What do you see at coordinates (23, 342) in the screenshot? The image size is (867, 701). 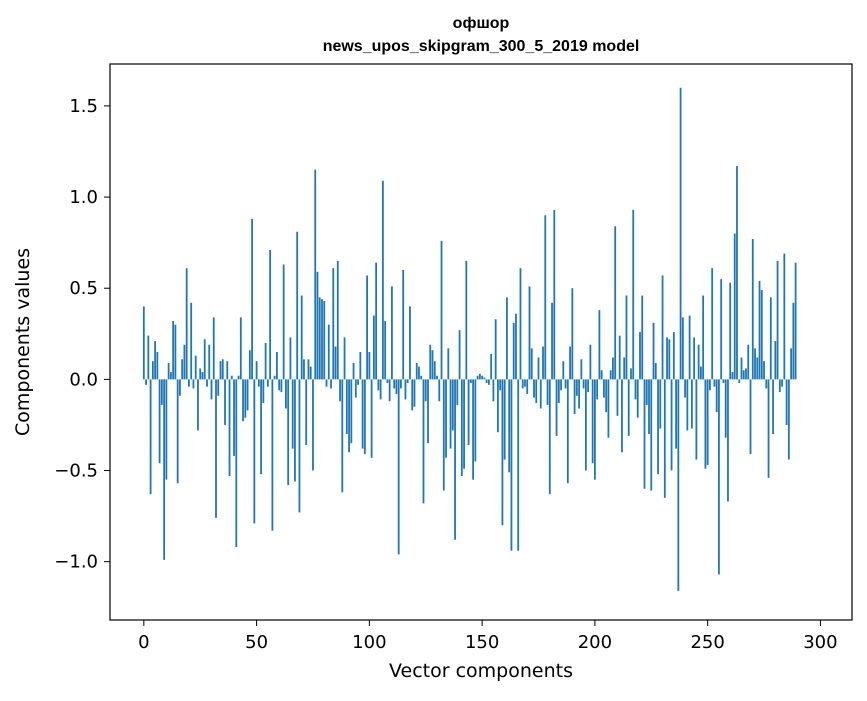 I see `y-axis-label: Components values` at bounding box center [23, 342].